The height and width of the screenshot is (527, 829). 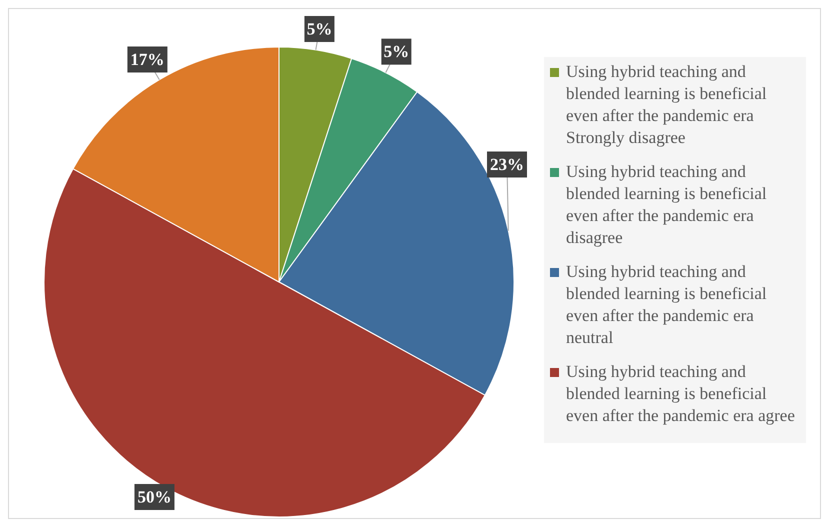 I want to click on data-label: 17%, so click(x=147, y=59).